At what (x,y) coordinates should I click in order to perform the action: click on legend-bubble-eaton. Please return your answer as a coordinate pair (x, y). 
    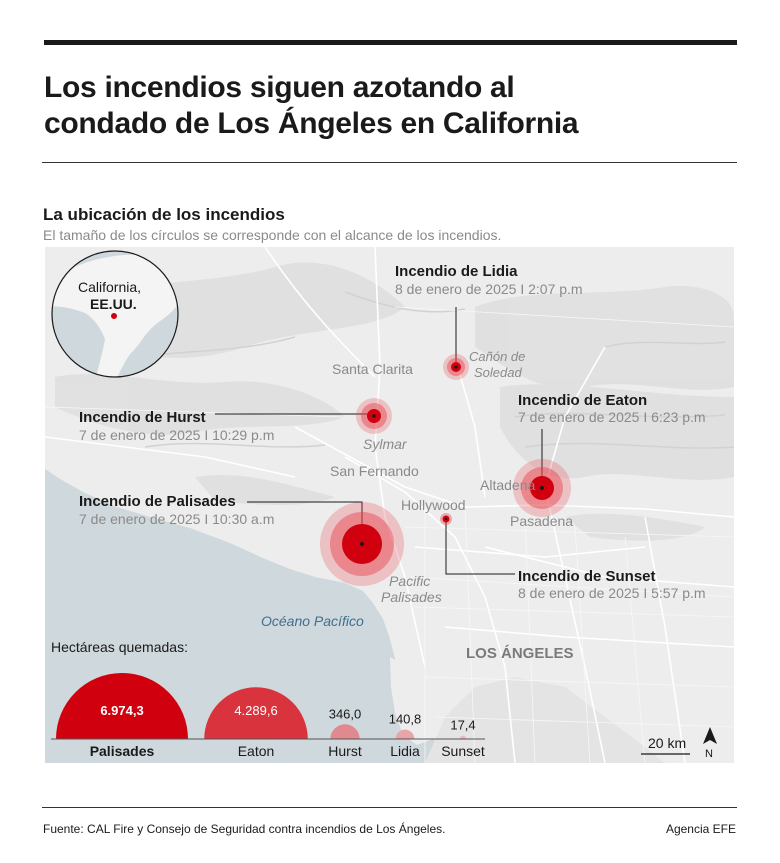
    Looking at the image, I should click on (256, 713).